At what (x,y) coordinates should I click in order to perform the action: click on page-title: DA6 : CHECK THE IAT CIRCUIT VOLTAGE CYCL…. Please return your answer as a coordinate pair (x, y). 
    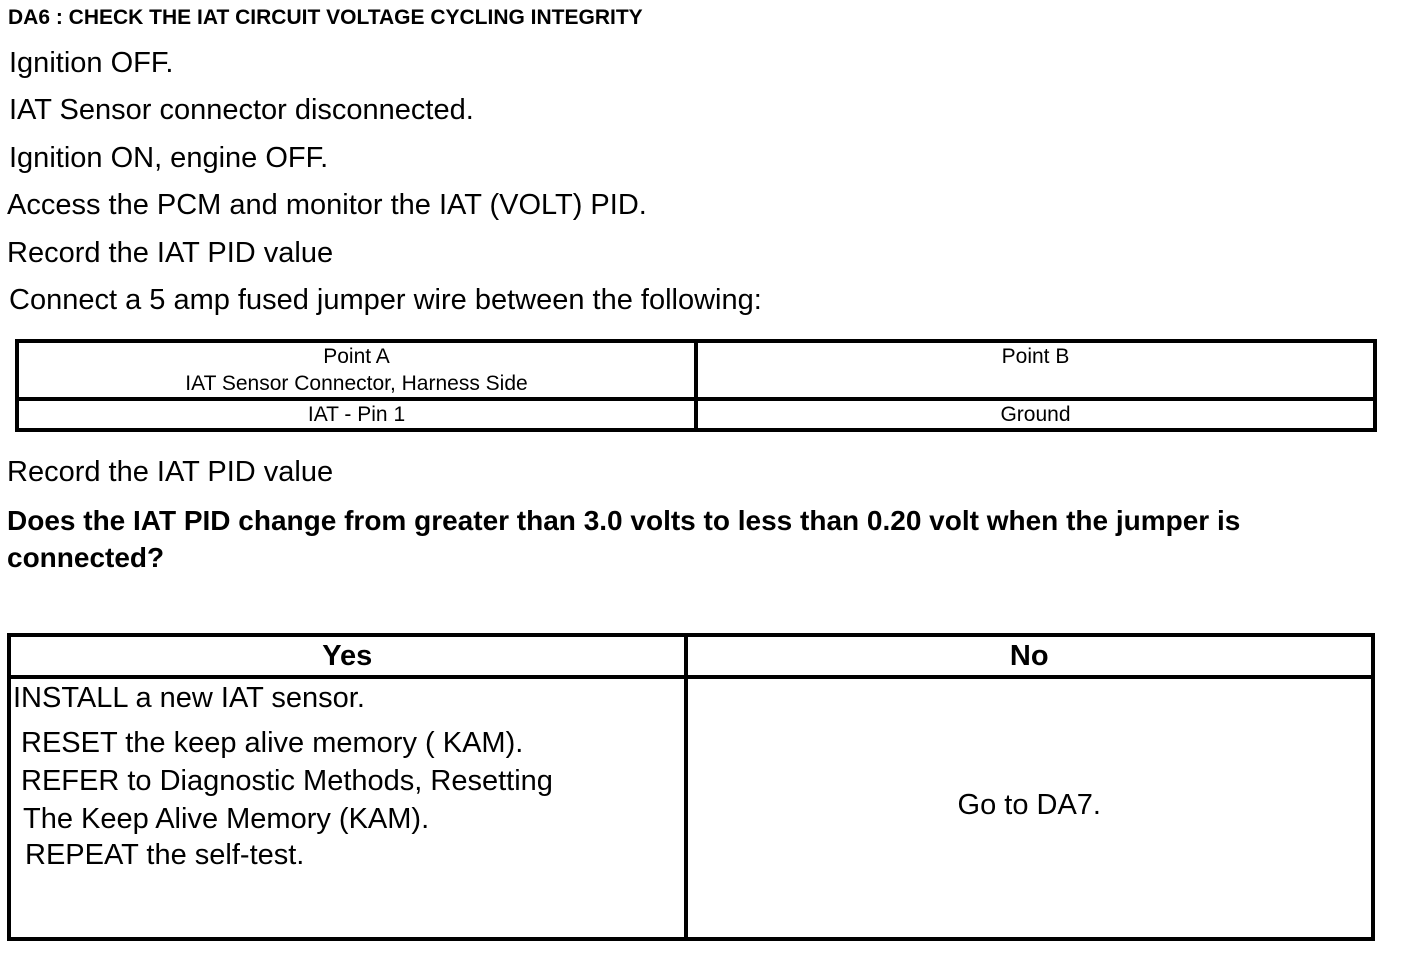
    Looking at the image, I should click on (325, 17).